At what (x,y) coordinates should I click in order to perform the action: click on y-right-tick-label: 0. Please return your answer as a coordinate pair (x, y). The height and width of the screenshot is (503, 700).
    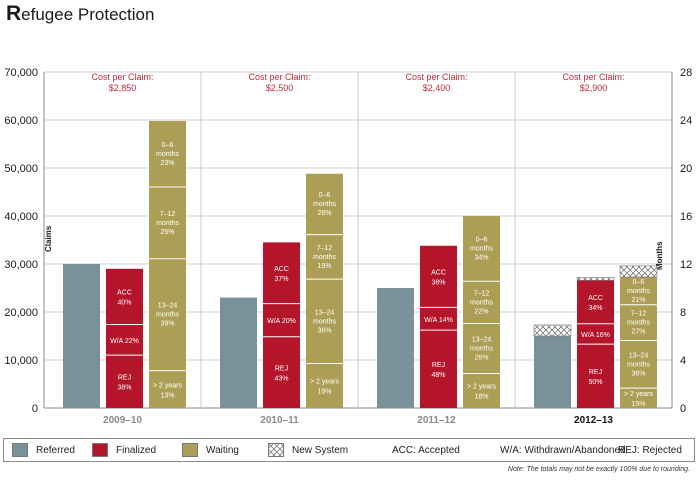
    Looking at the image, I should click on (683, 409).